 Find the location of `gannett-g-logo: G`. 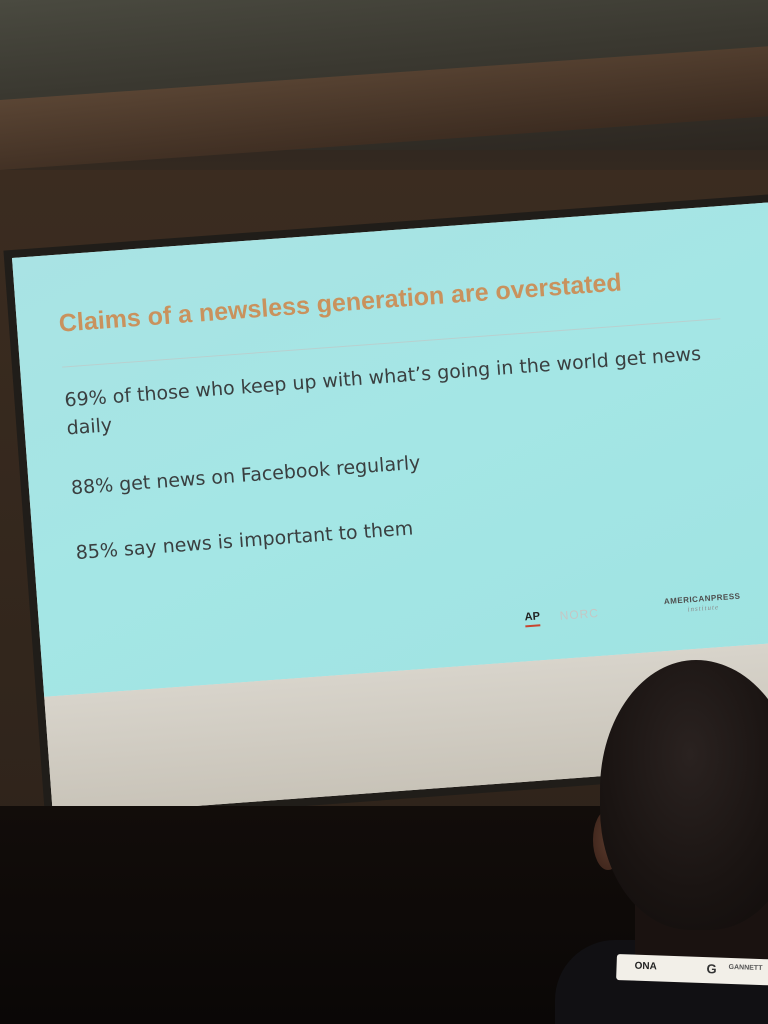

gannett-g-logo: G is located at coordinates (711, 969).